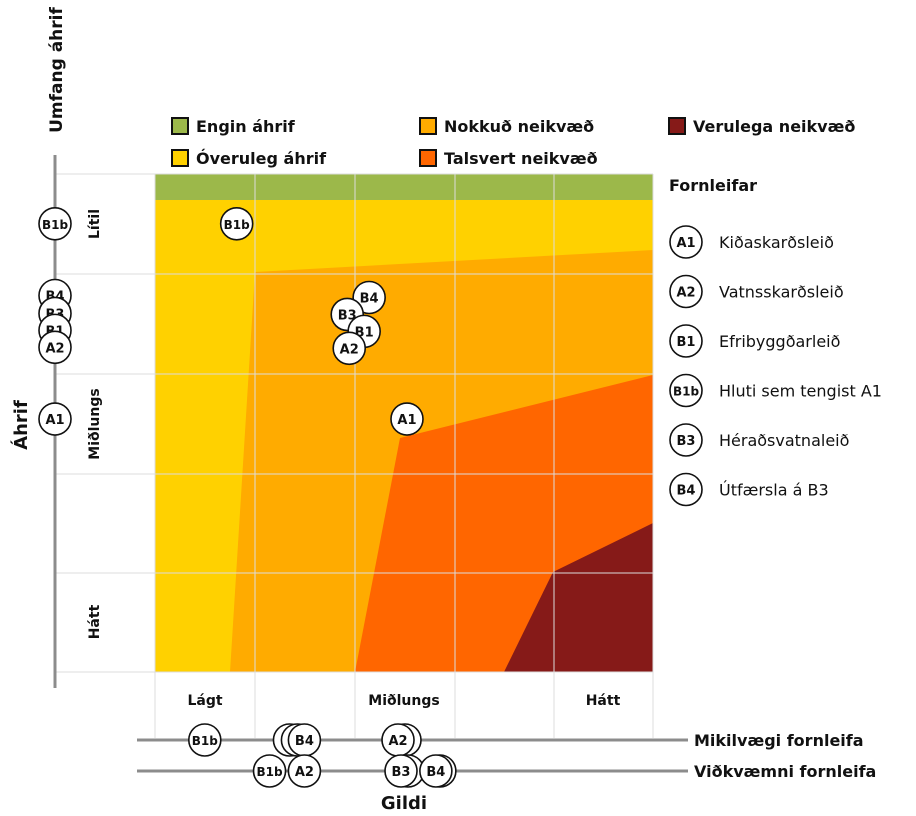 The height and width of the screenshot is (816, 916). I want to click on y-axis-marker-a1: A1, so click(55, 419).